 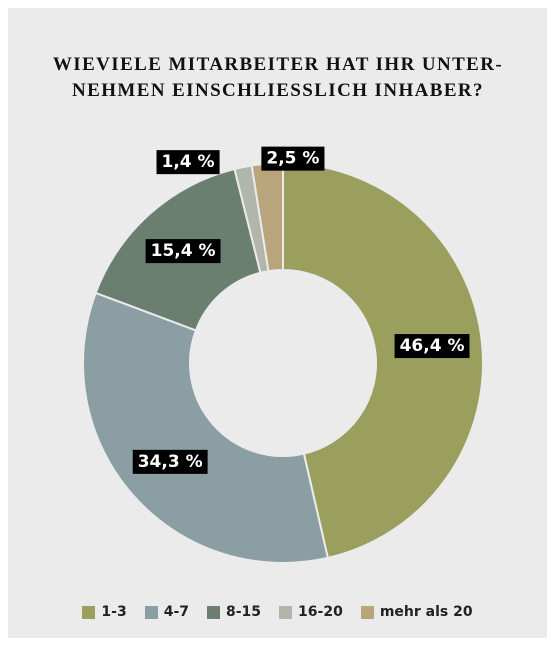 I want to click on data-label: 34,3 %, so click(x=170, y=461).